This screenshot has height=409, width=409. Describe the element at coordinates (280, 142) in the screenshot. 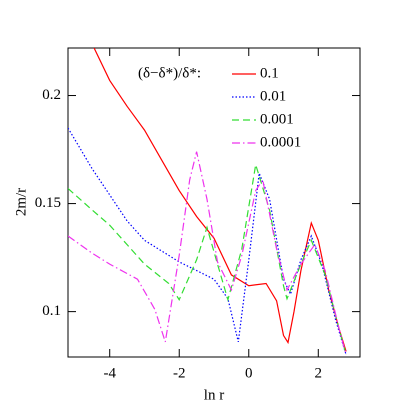

I see `legend-label: 0.0001` at that location.